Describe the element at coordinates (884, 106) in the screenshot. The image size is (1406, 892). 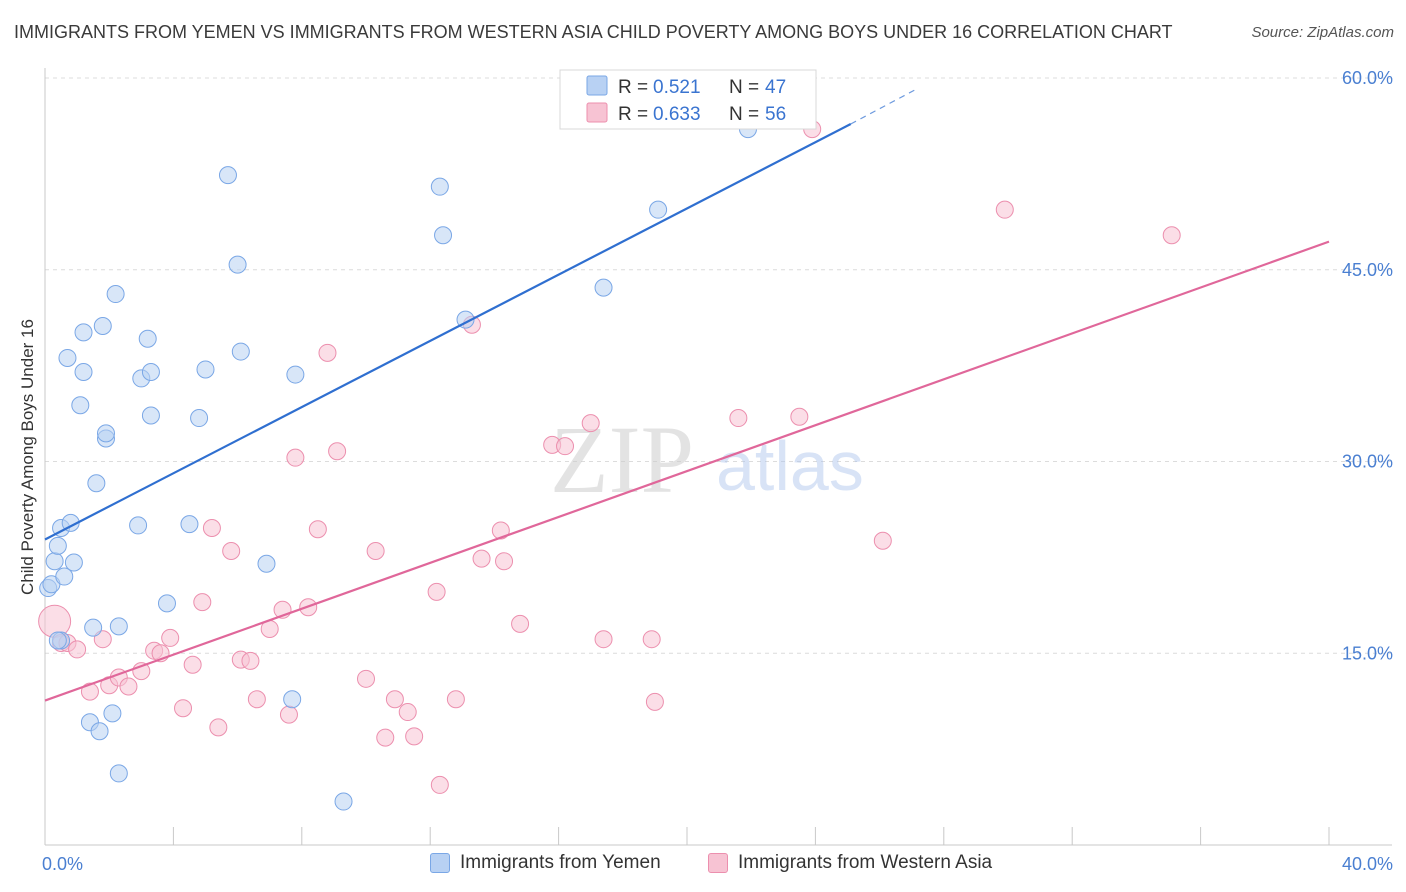
I see `yemen-trend-extension` at that location.